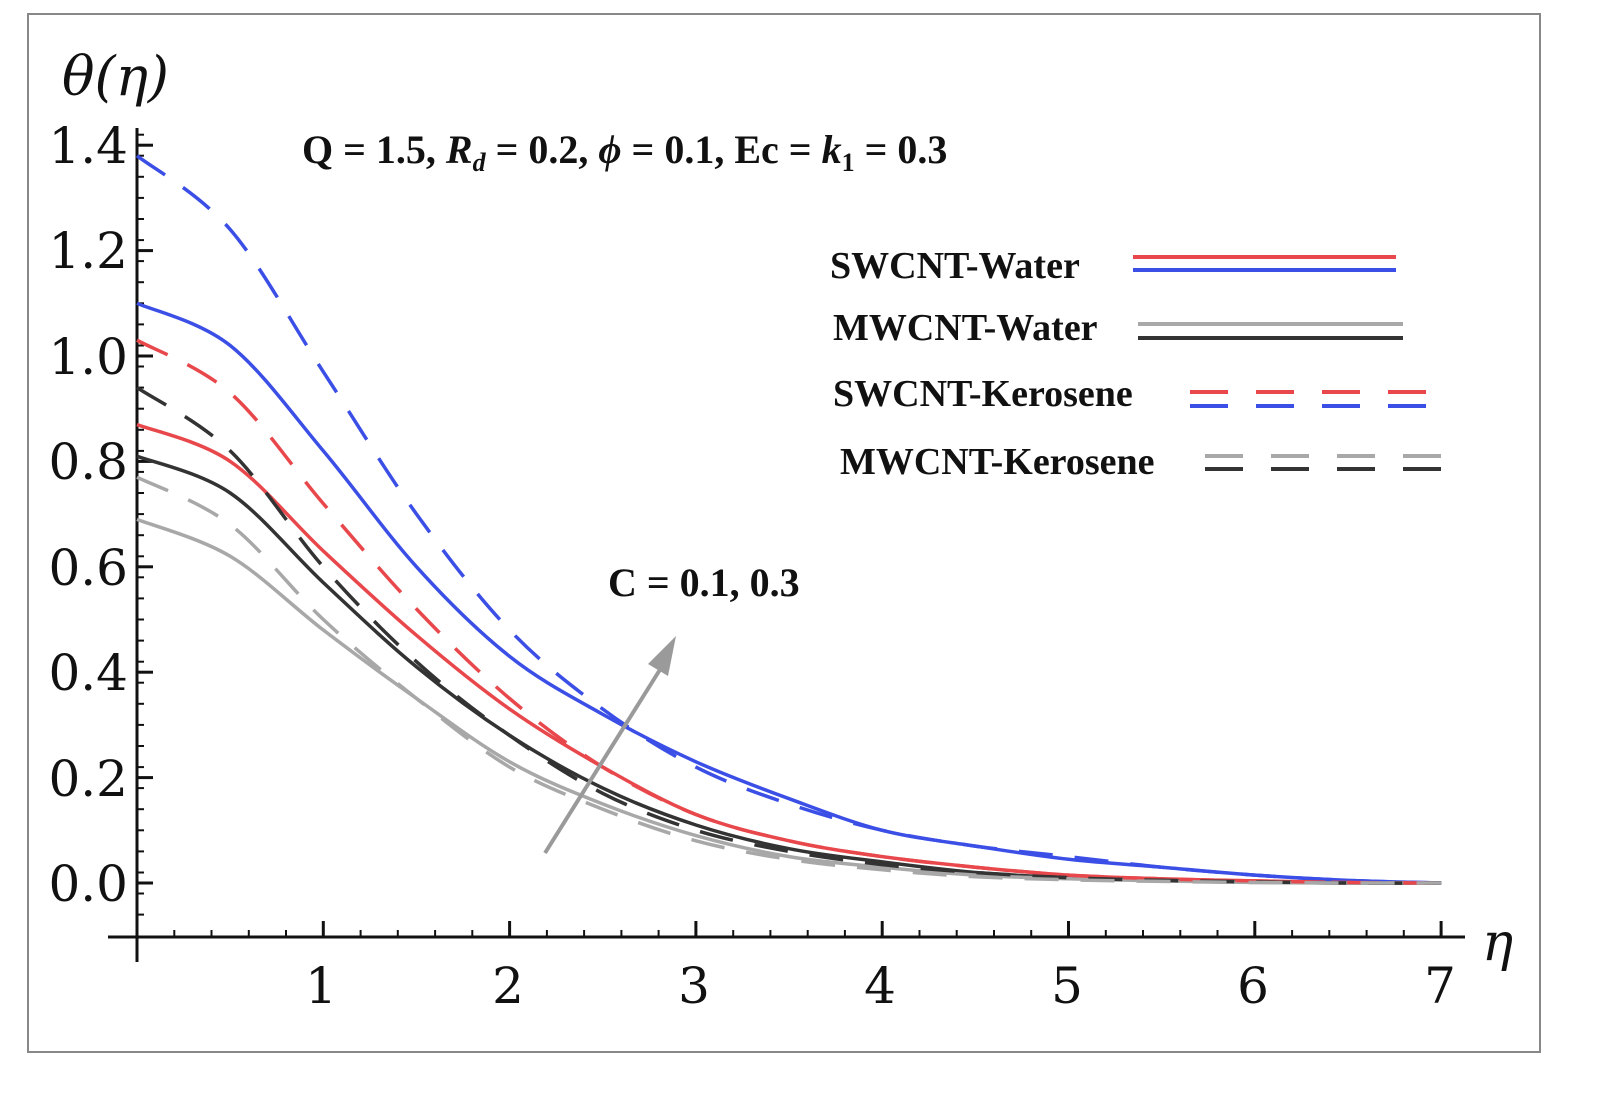 The width and height of the screenshot is (1597, 1093). I want to click on legend-label-swcnt-water: SWCNT-Water, so click(955, 266).